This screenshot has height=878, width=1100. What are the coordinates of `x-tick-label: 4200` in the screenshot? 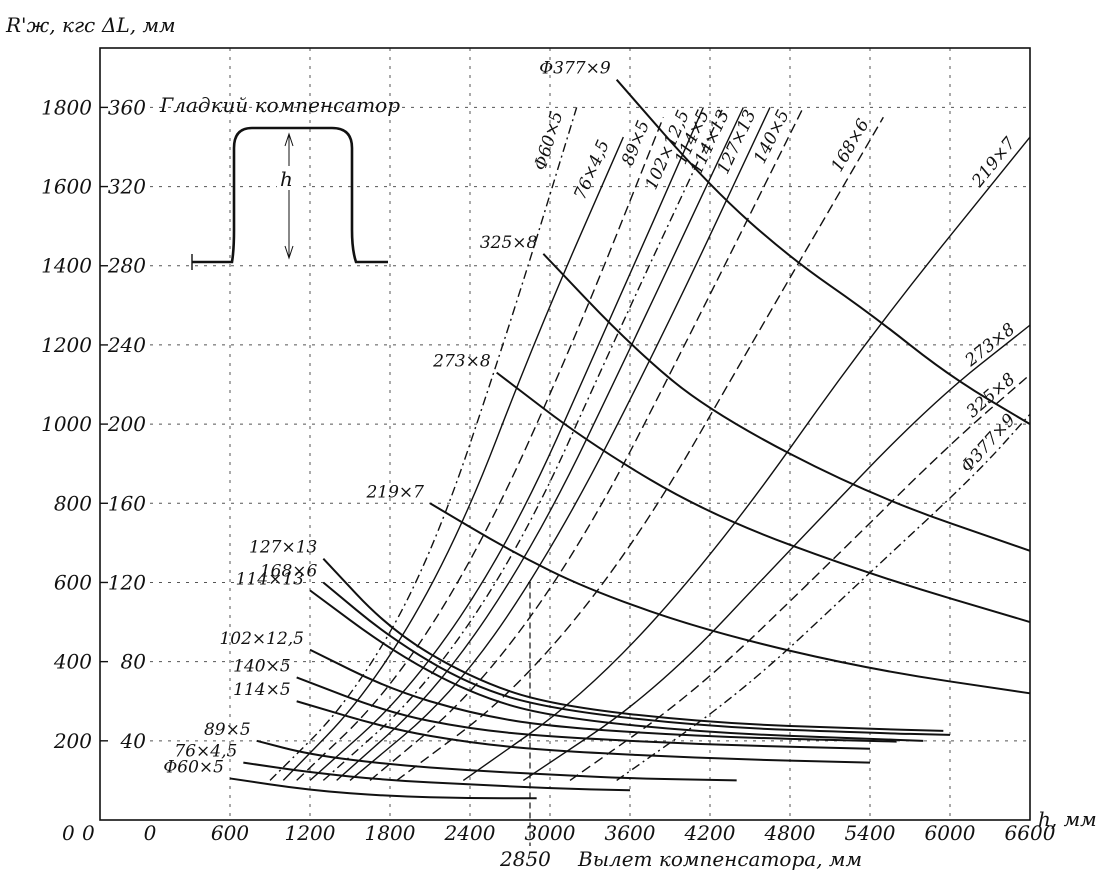 It's located at (710, 833).